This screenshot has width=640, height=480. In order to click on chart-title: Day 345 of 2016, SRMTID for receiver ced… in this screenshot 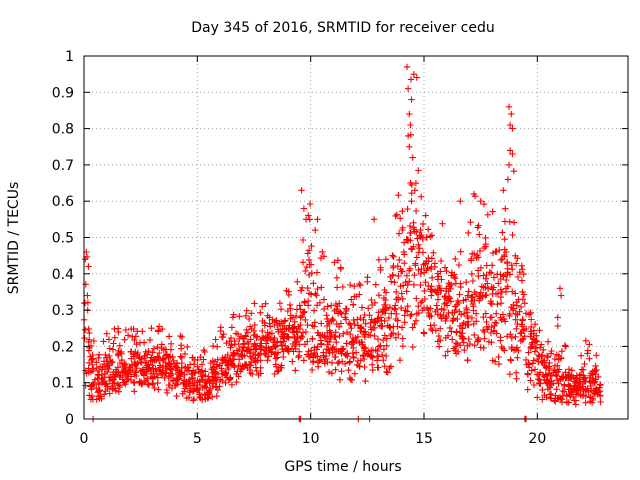, I will do `click(342, 28)`.